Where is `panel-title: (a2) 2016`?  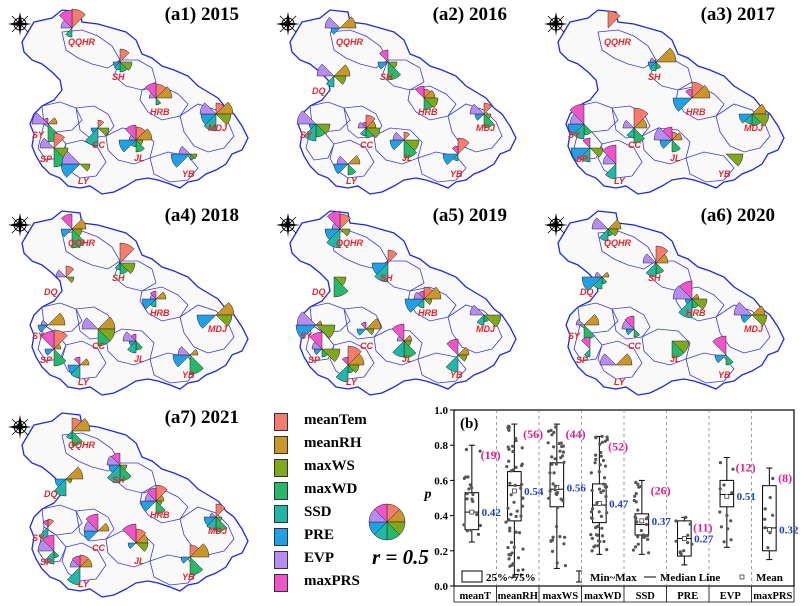 panel-title: (a2) 2016 is located at coordinates (469, 14).